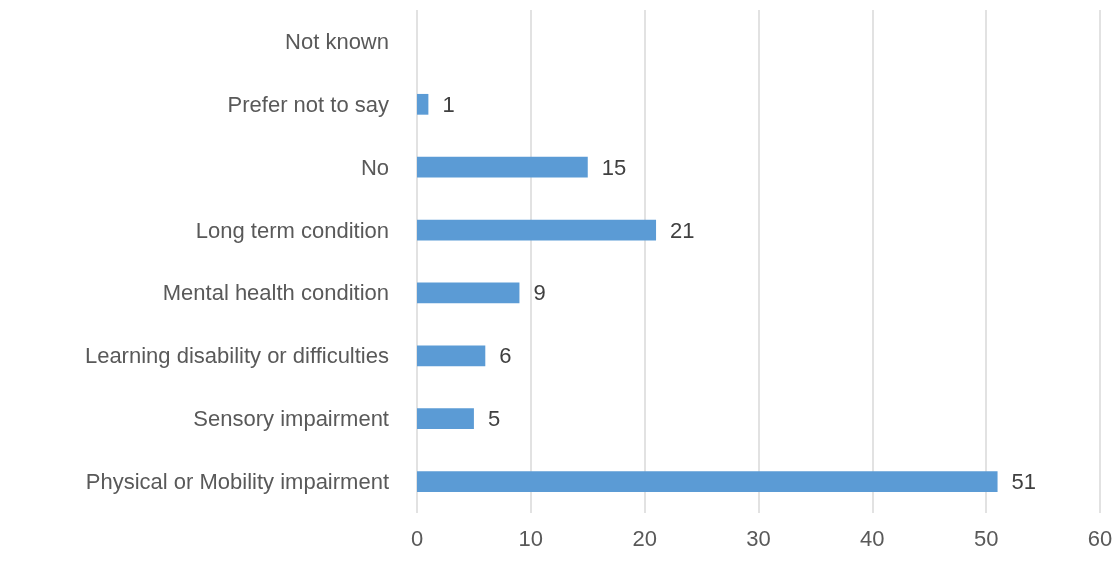  I want to click on y-tick-label: Learning disability or difficulties, so click(236, 356).